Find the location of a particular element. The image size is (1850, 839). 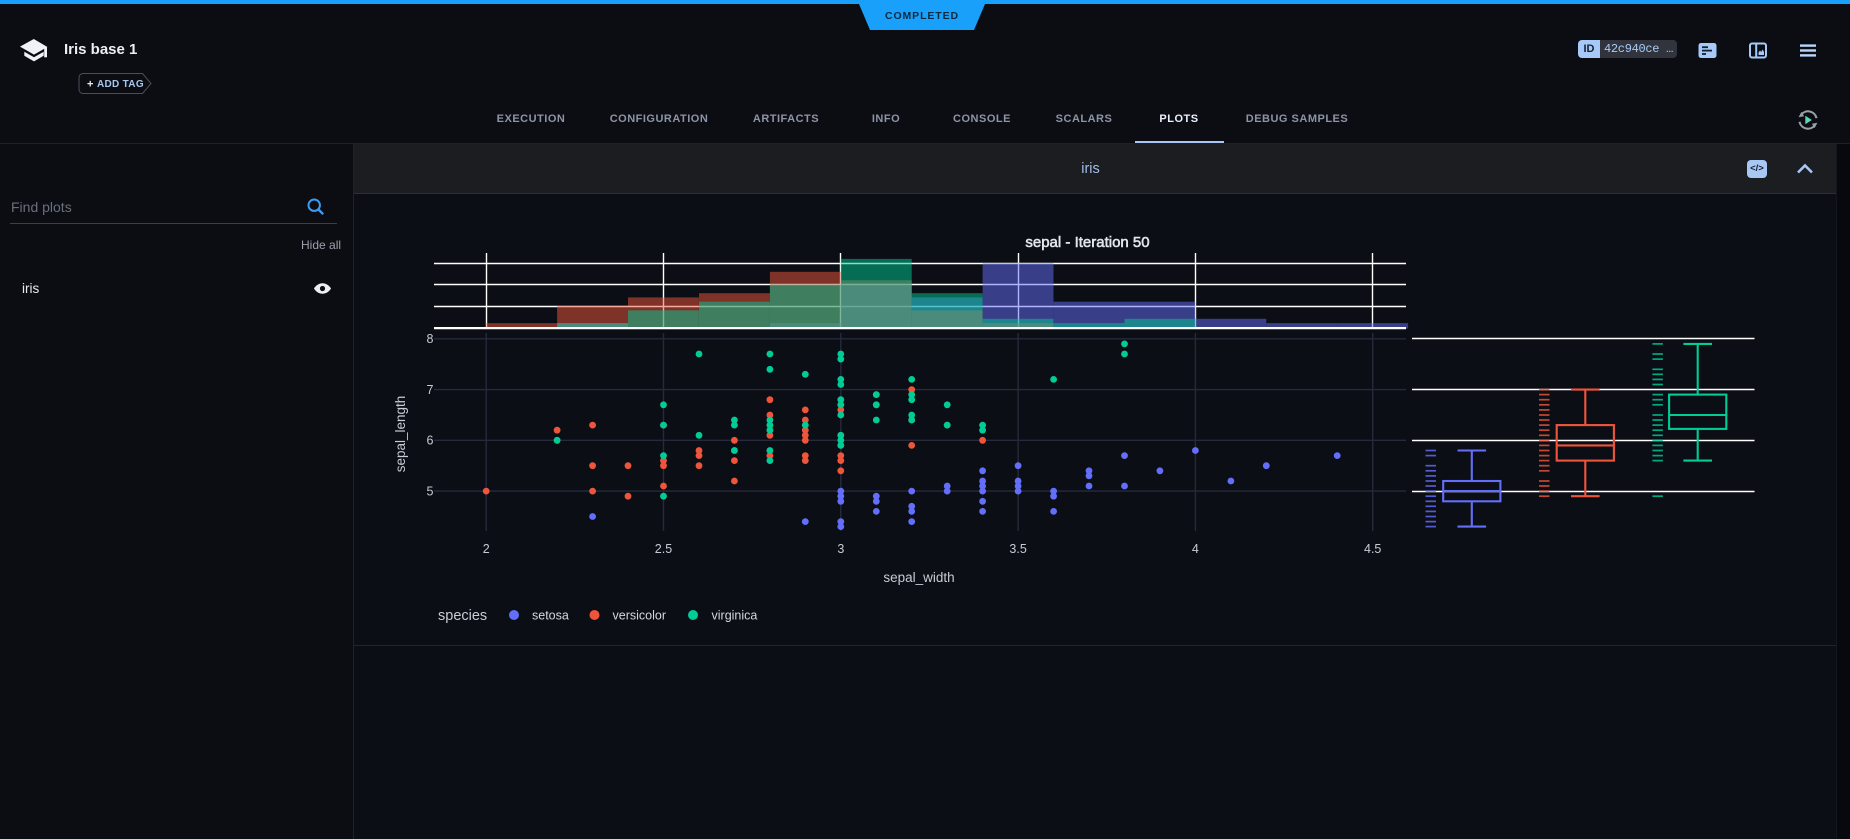

svg-text: 3.5 is located at coordinates (1017, 549).